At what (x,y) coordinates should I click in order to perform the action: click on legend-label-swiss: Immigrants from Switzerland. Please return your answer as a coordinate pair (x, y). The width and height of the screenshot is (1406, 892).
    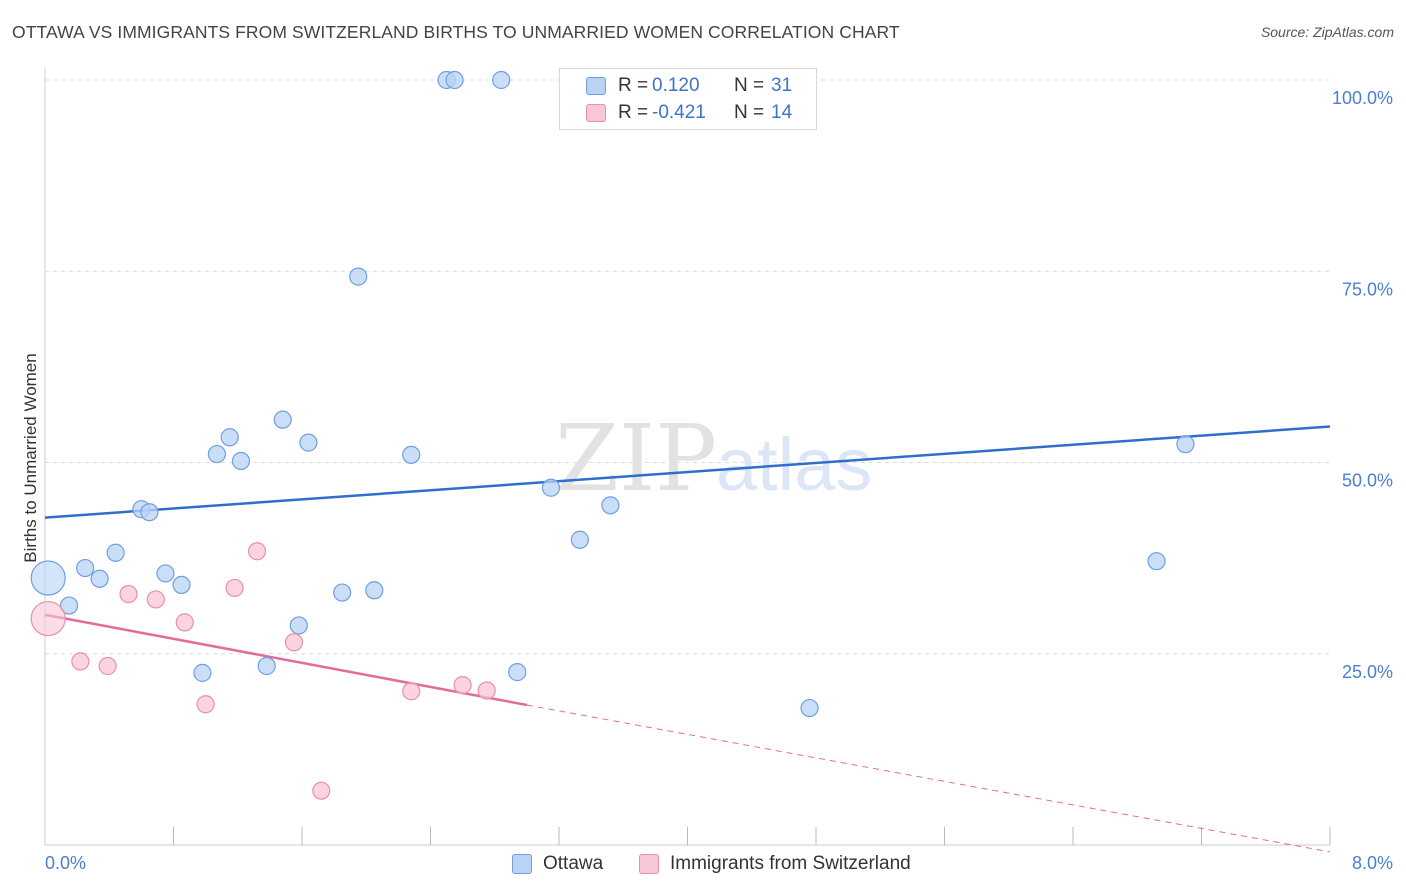
    Looking at the image, I should click on (790, 863).